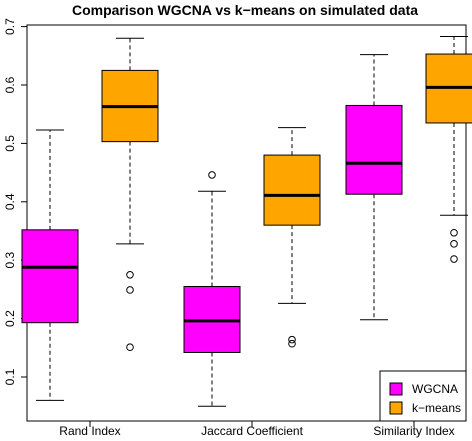 This screenshot has width=472, height=441. Describe the element at coordinates (10, 26) in the screenshot. I see `y-tick-label: 0.7` at that location.